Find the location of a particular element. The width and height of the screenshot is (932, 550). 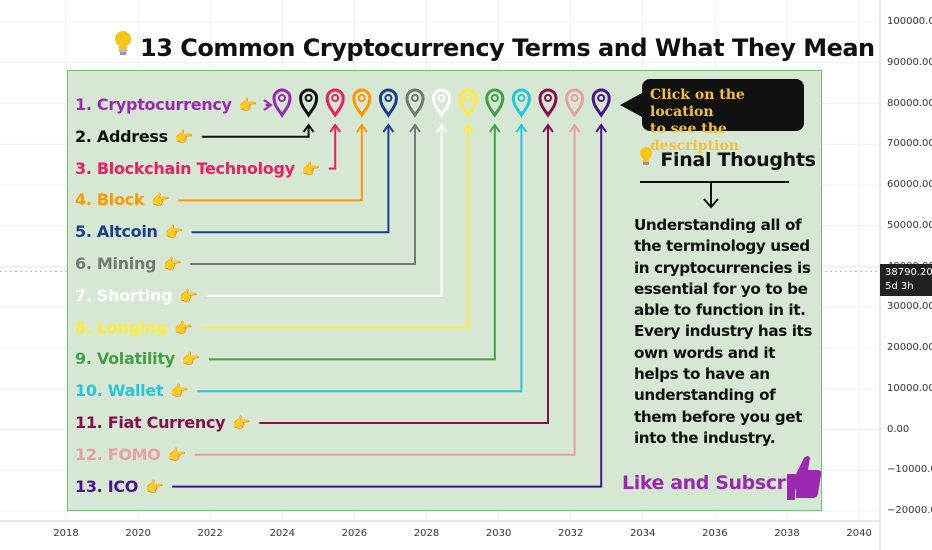

y-tick-label: 0.00 is located at coordinates (898, 429).